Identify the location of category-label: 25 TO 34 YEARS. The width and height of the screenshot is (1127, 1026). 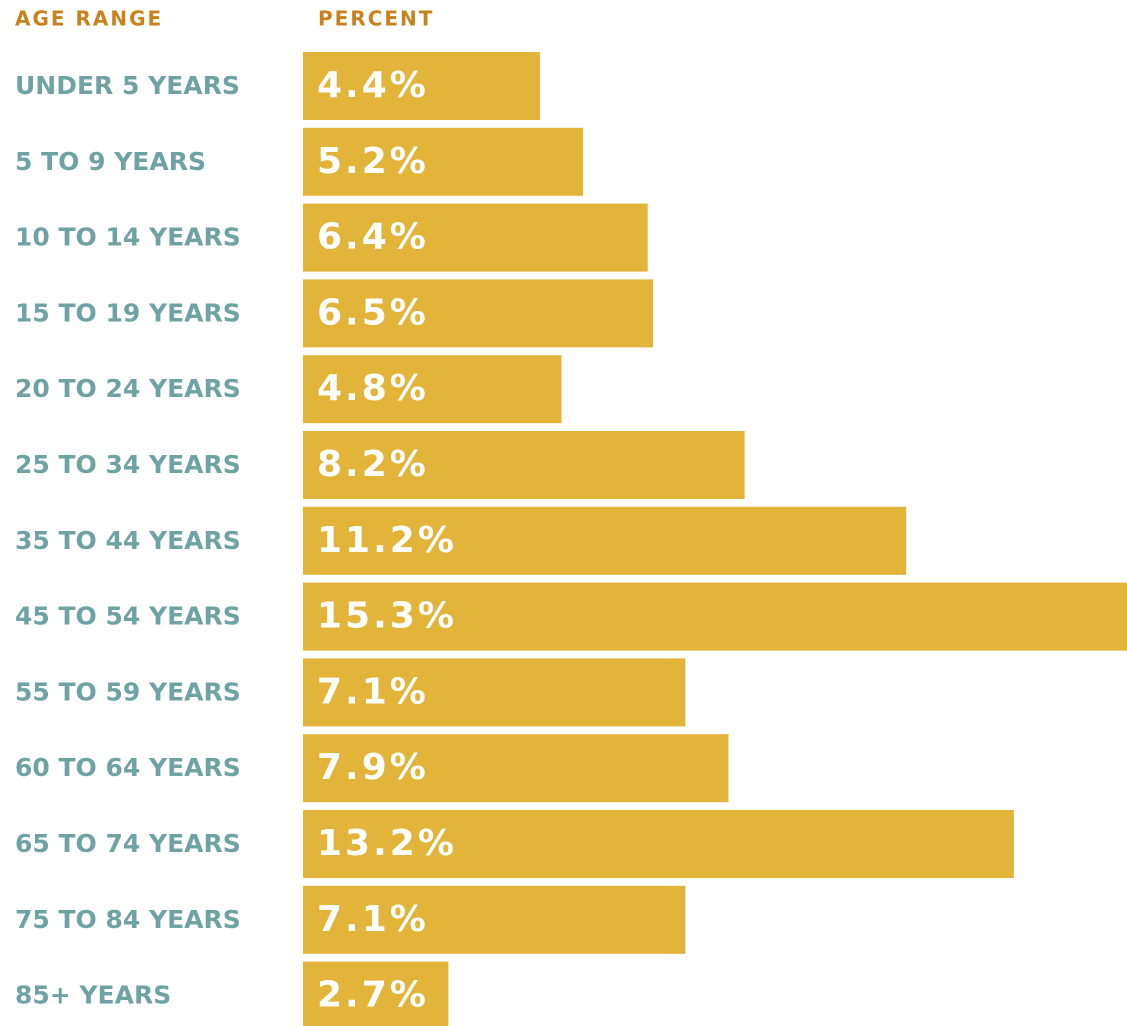
(128, 464).